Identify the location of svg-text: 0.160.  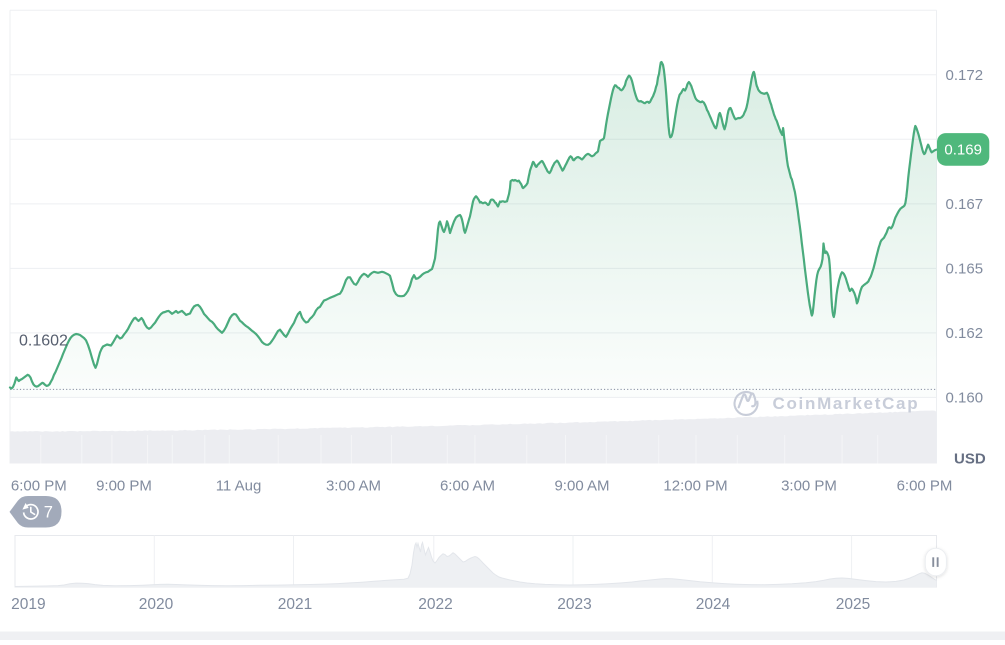
(965, 398).